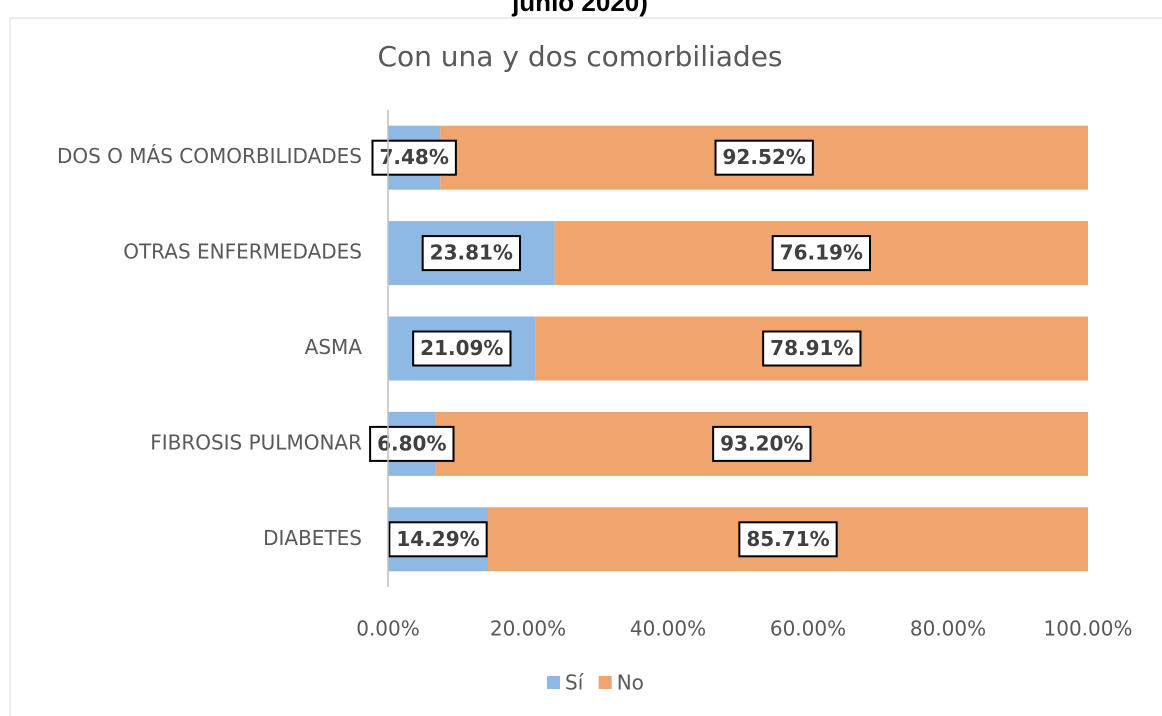  What do you see at coordinates (668, 629) in the screenshot?
I see `x-tick-label: 40.00%` at bounding box center [668, 629].